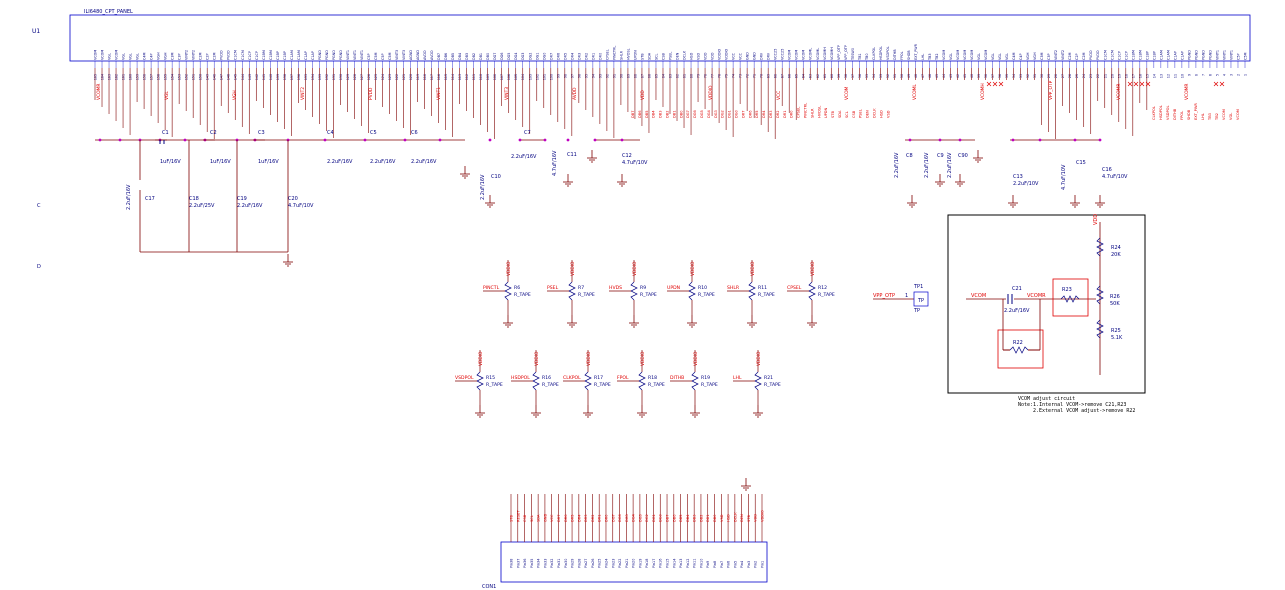 The width and height of the screenshot is (1285, 590). Describe the element at coordinates (530, 56) in the screenshot. I see `ic-pin-name: DG2` at that location.